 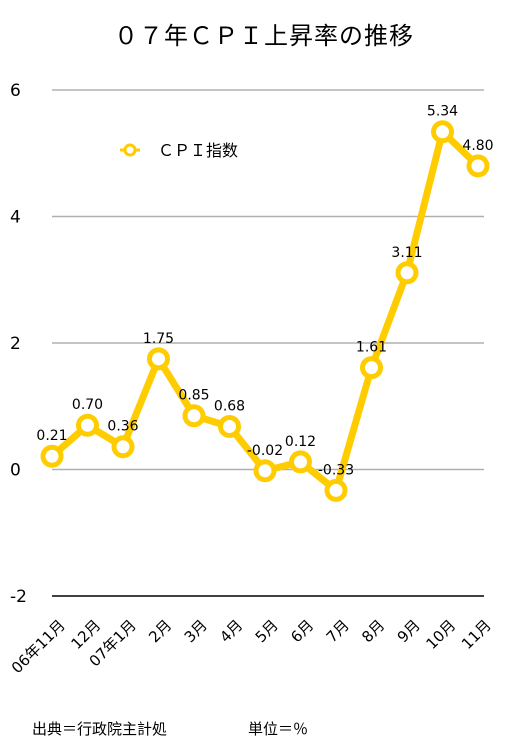 I want to click on data-label: 1.75, so click(x=158, y=339).